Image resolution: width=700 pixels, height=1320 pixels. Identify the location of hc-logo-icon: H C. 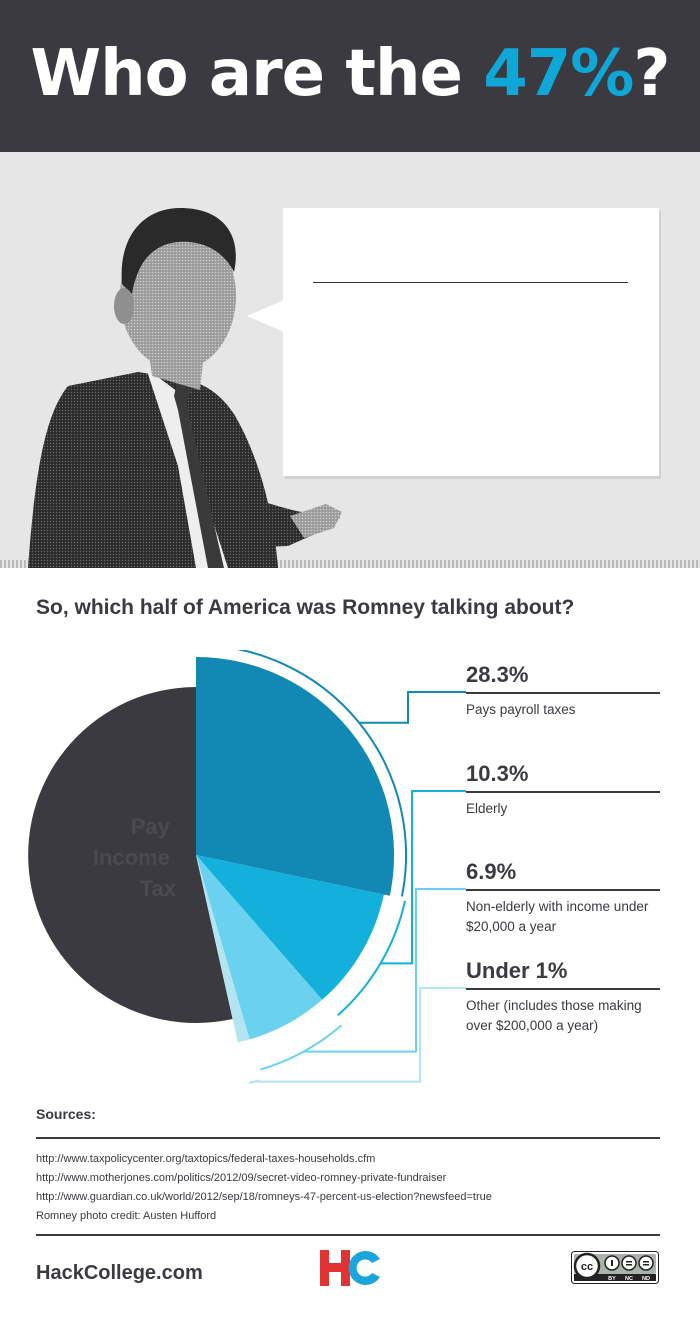
(350, 1268).